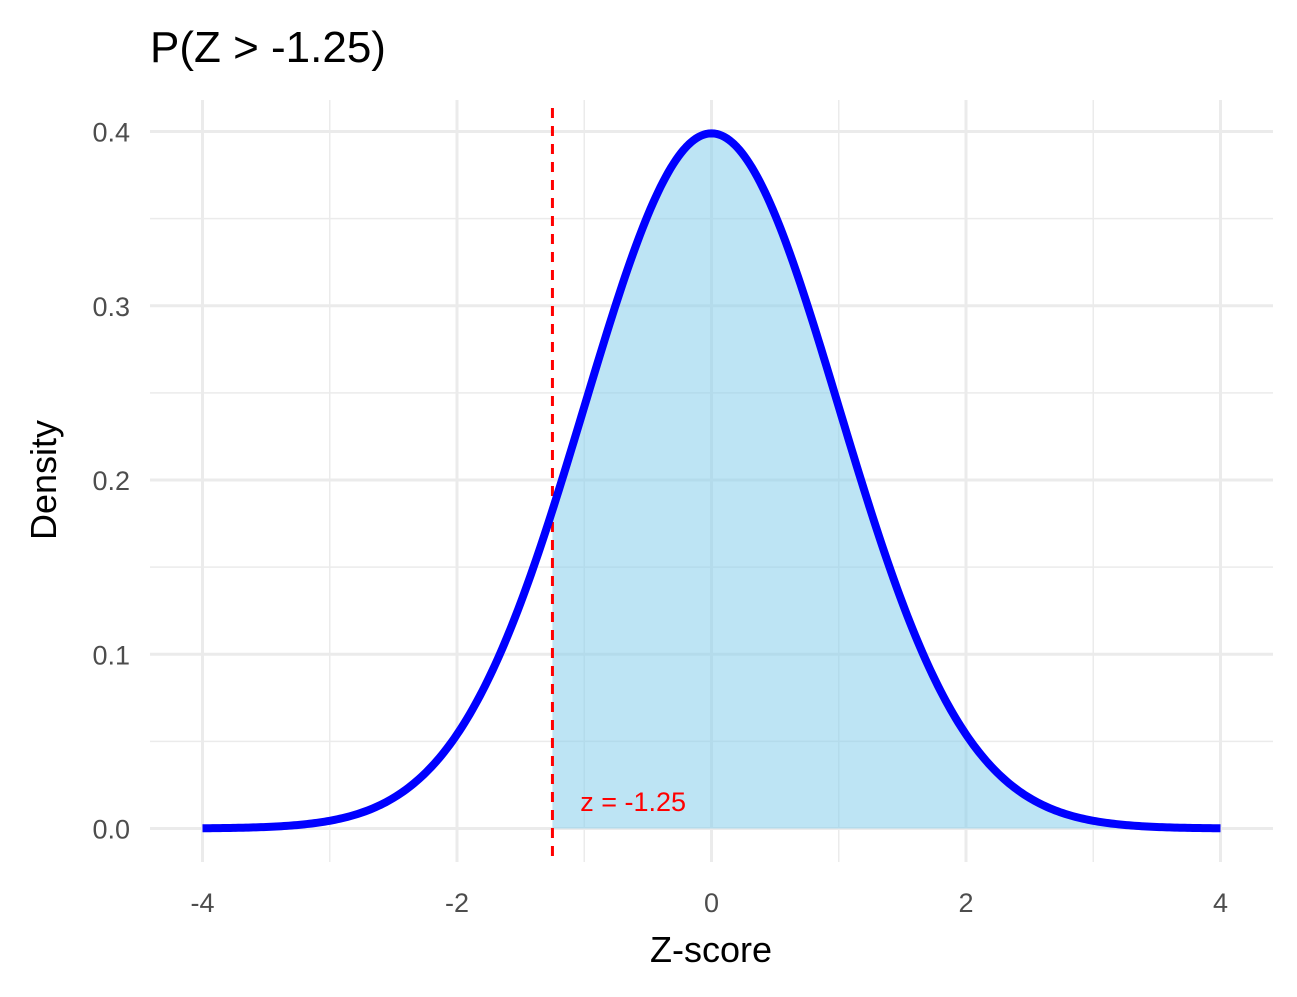 The height and width of the screenshot is (997, 1297). I want to click on x-axis-title: Z-score, so click(711, 949).